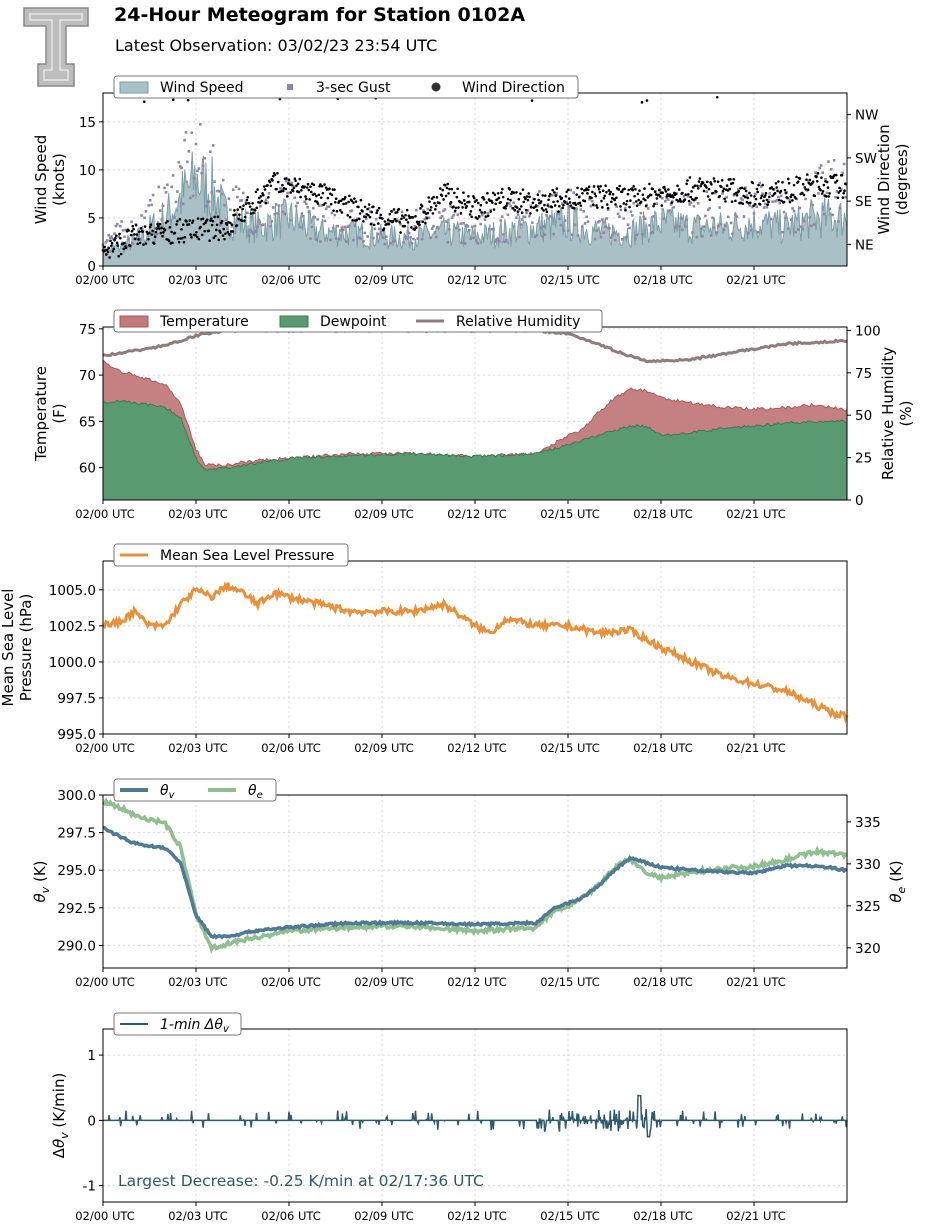 The height and width of the screenshot is (1231, 927). What do you see at coordinates (255, 792) in the screenshot?
I see `legend-label: θe` at bounding box center [255, 792].